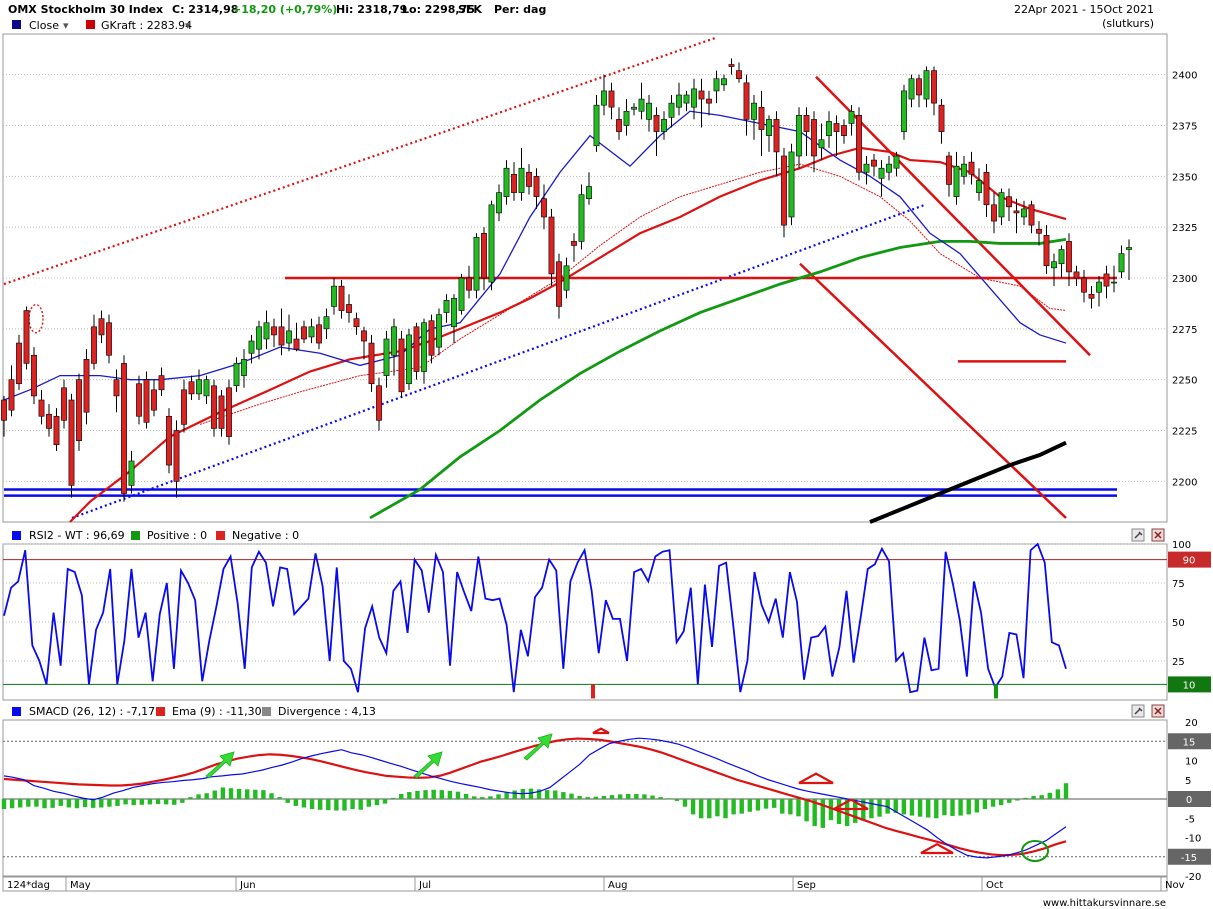  I want to click on legend-close: Close ▾, so click(40, 25).